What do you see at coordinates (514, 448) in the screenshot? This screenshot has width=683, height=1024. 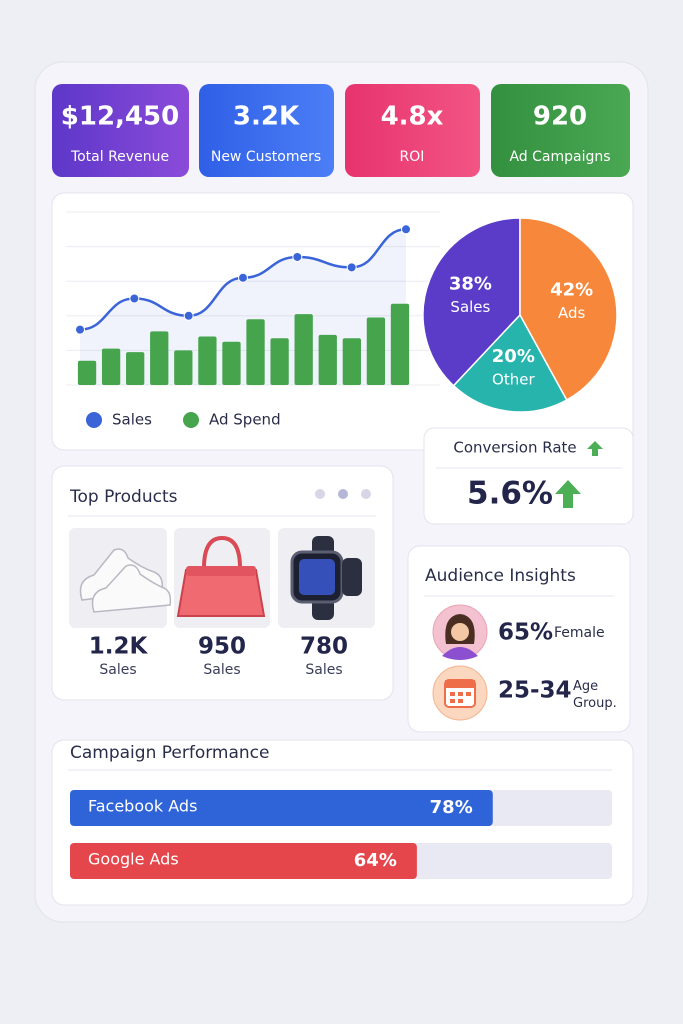 I see `conversion-title: Conversion Rate` at bounding box center [514, 448].